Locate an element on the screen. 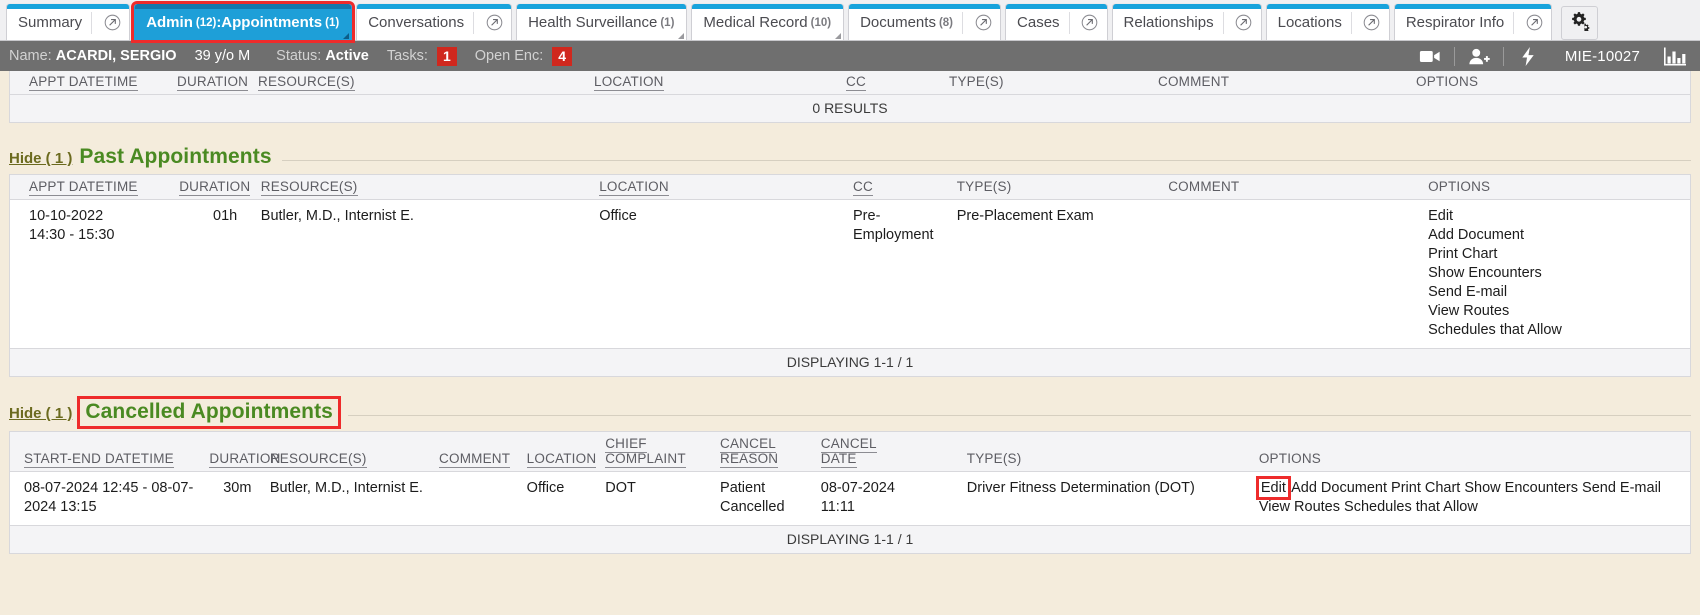  column-header-chief-complaint: CHIEF COMPLAINT is located at coordinates (663, 452).